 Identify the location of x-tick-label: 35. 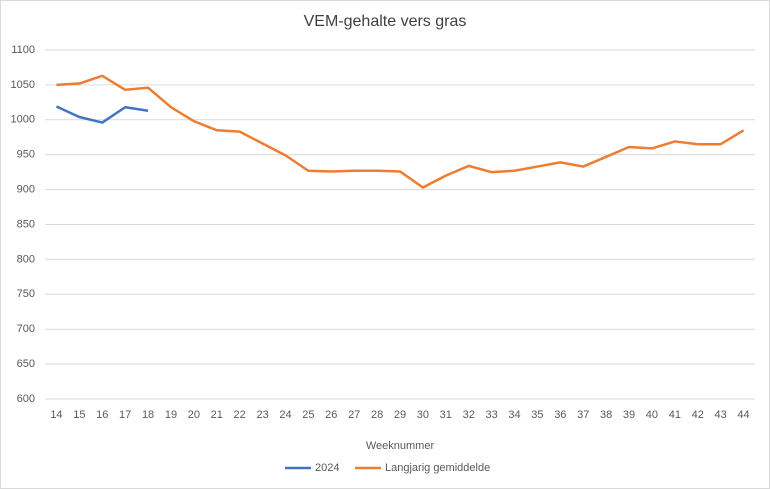
(537, 415).